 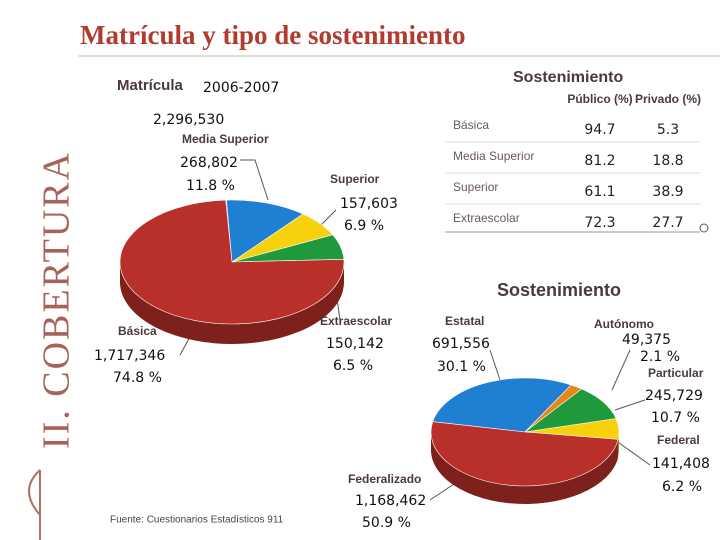 What do you see at coordinates (667, 161) in the screenshot?
I see `cell: 18.8` at bounding box center [667, 161].